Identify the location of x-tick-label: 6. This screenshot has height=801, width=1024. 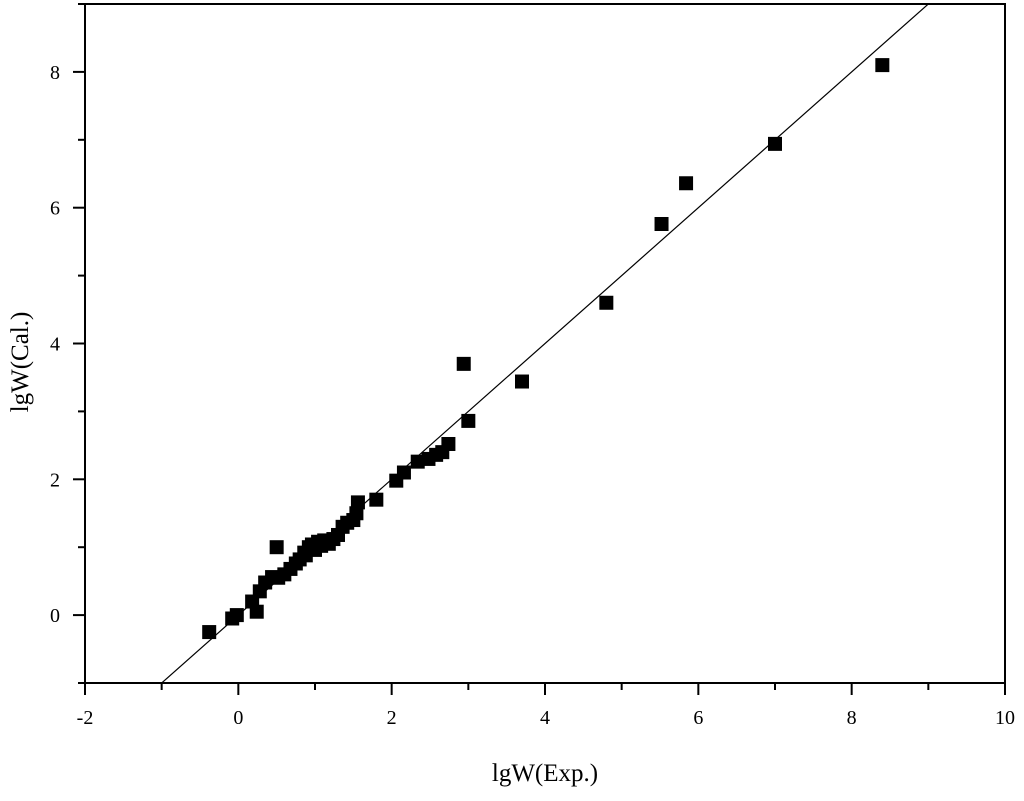
(698, 718).